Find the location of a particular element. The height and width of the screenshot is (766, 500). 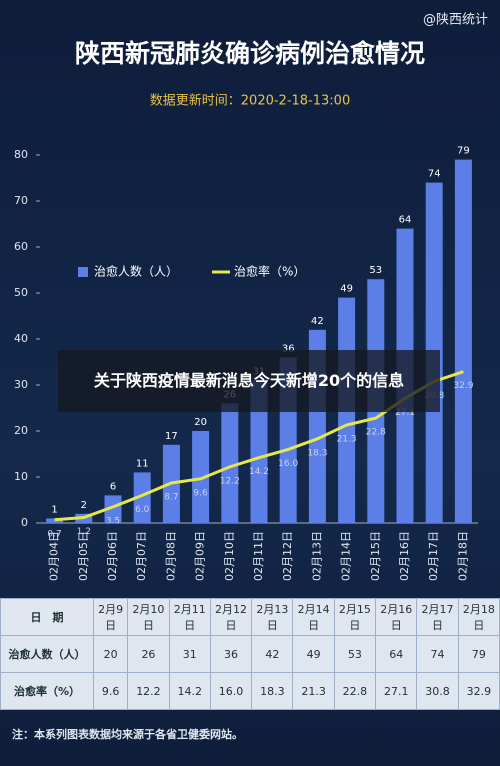

bar-value-label: 64 is located at coordinates (405, 220).